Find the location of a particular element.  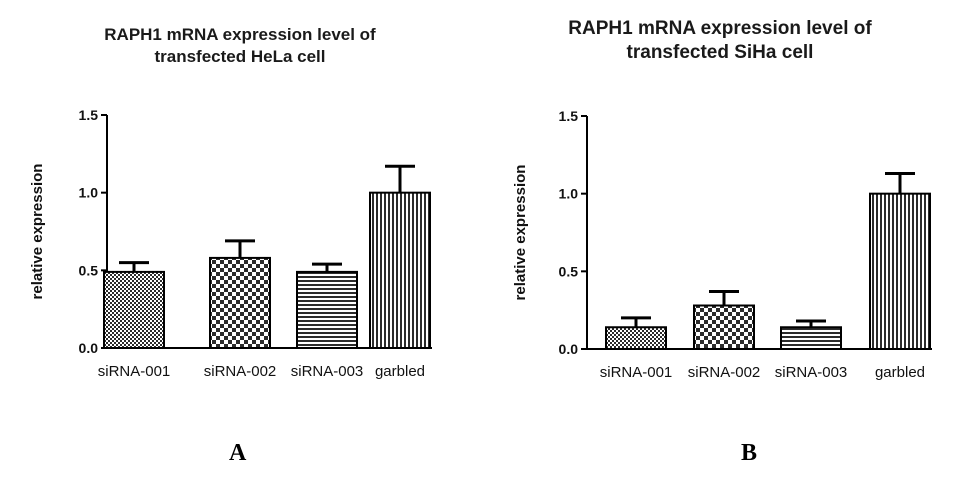

chart-title-line-2: transfected SiHa cell is located at coordinates (720, 52).